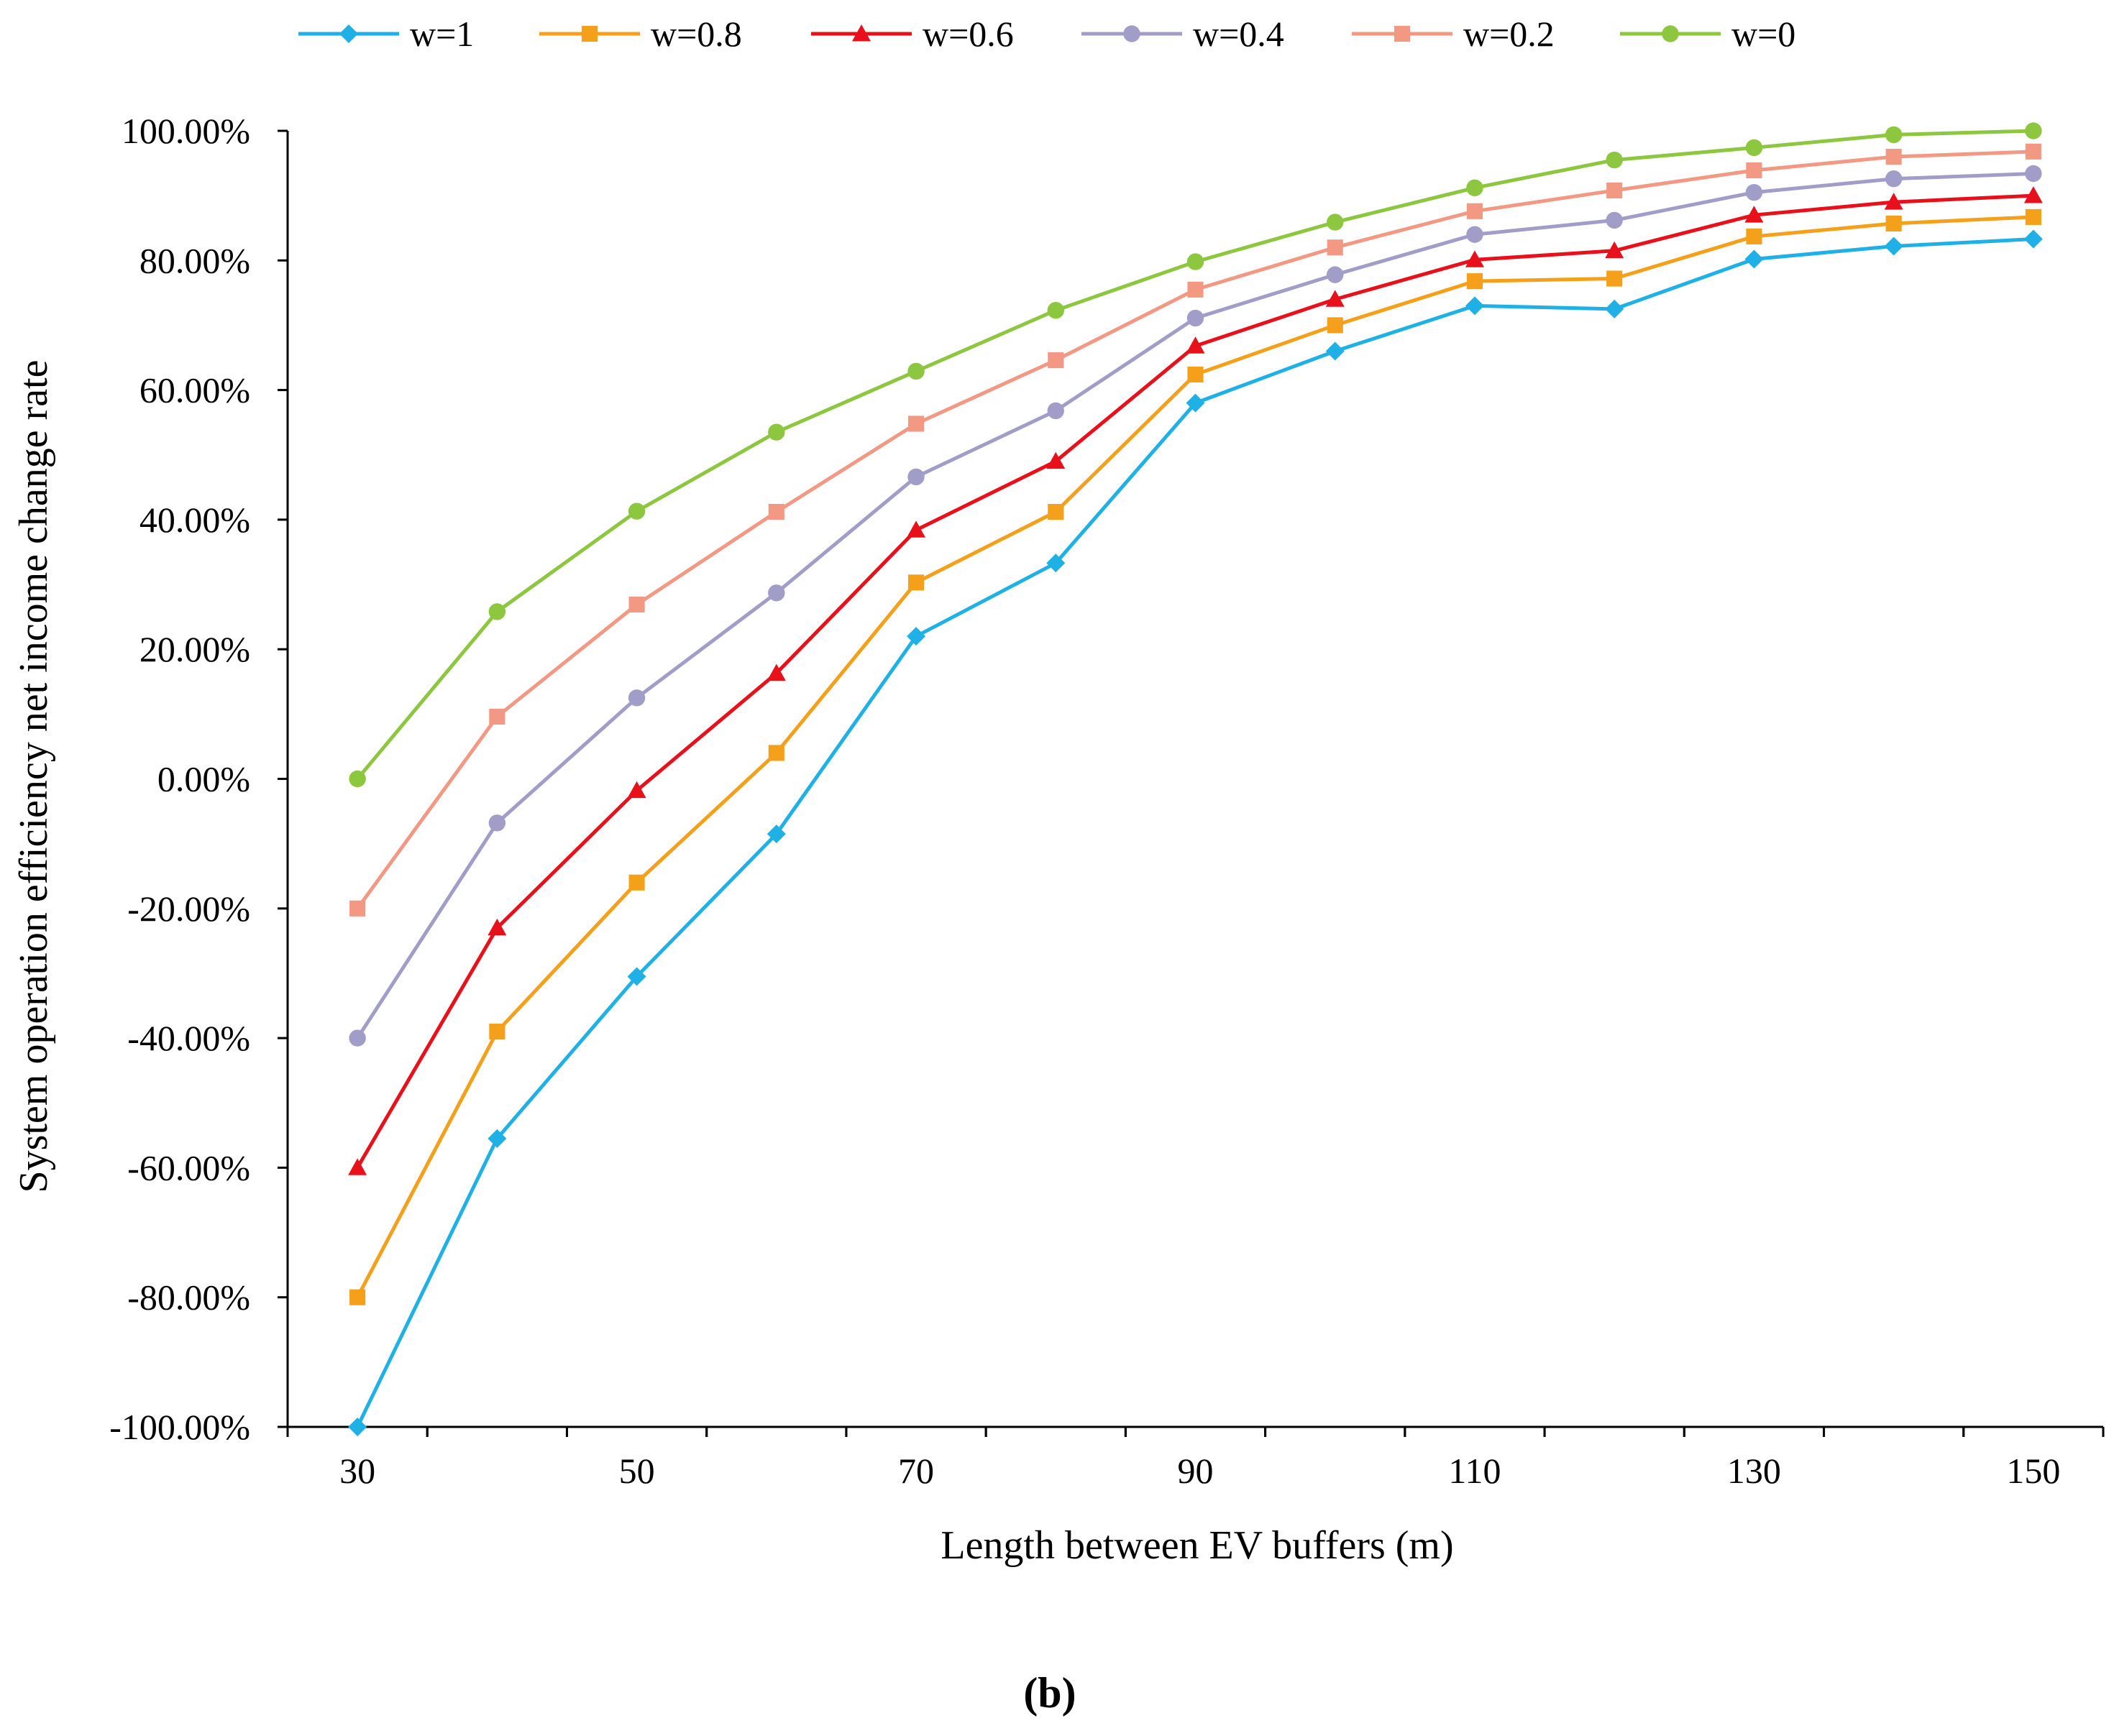  Describe the element at coordinates (179, 1427) in the screenshot. I see `y-tick-label: -100.00%` at that location.